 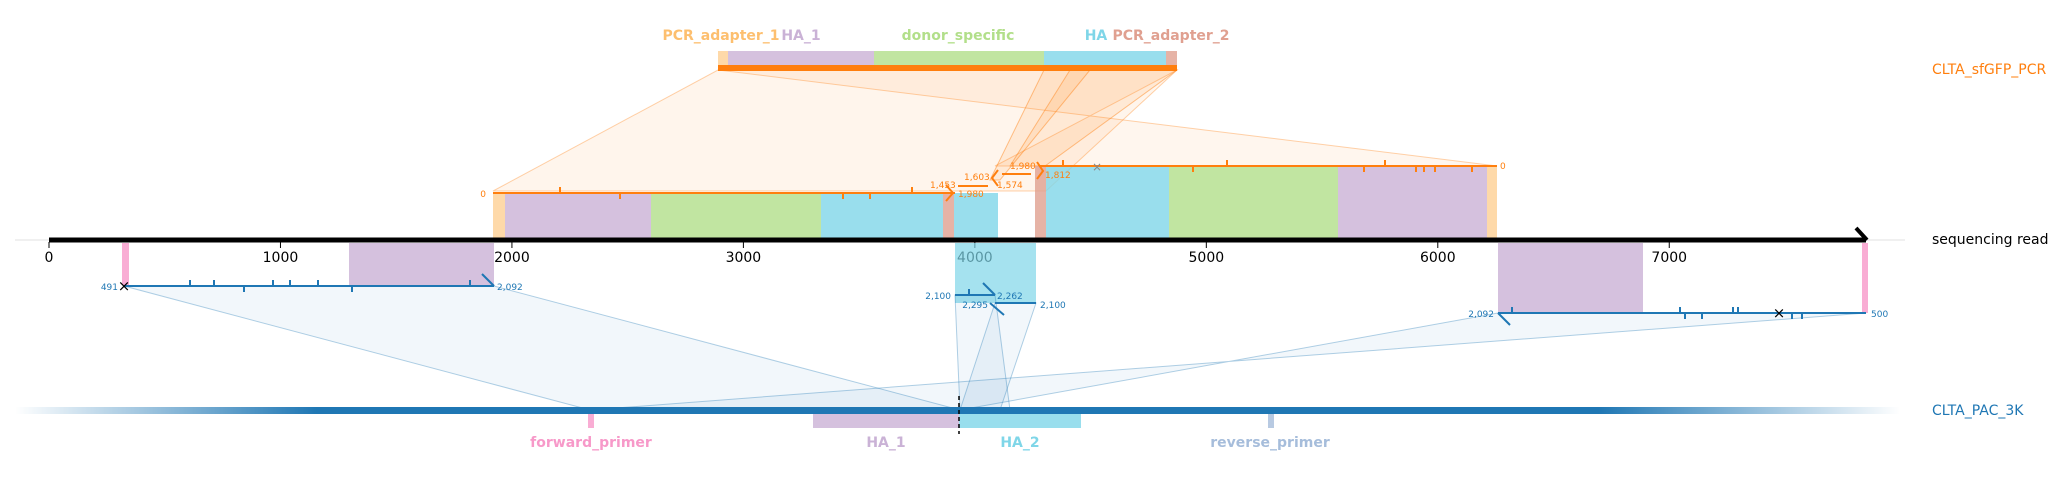 I want to click on pcr-mismatch-mark: ×, so click(x=1097, y=167).